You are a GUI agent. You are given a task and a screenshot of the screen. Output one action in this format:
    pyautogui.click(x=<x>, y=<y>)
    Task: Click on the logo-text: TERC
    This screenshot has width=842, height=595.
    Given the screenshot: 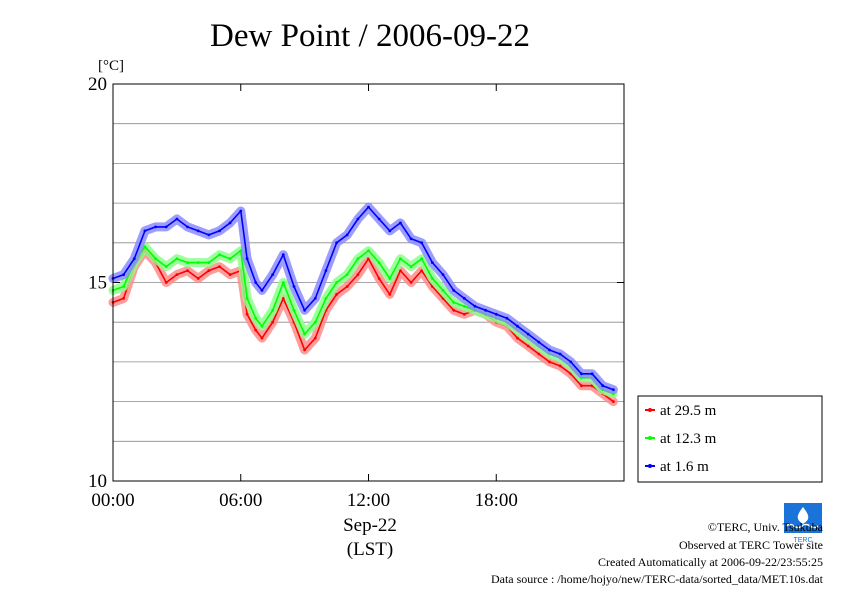 What is the action you would take?
    pyautogui.click(x=802, y=540)
    